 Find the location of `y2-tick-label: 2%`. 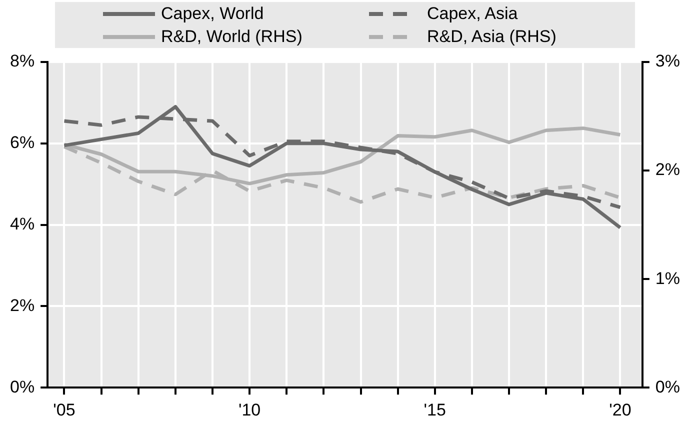

y2-tick-label: 2% is located at coordinates (667, 170).